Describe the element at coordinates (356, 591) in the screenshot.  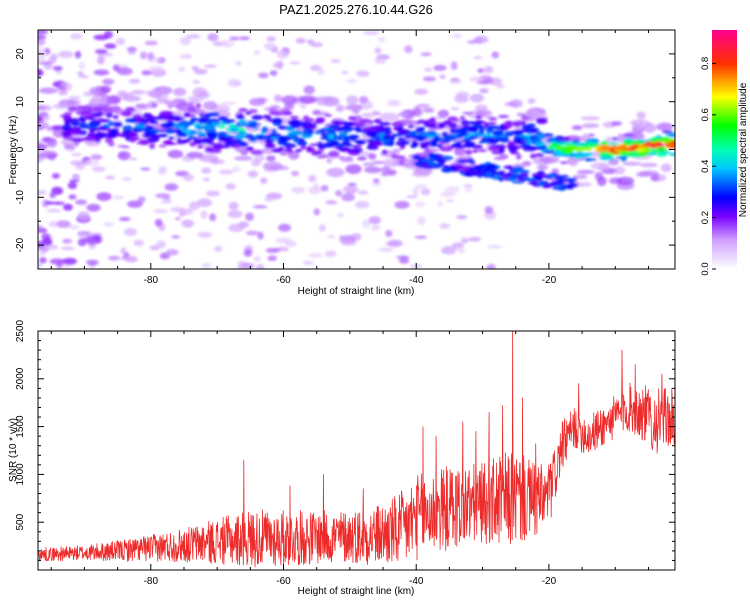
I see `snr-x-axis-label: Height of straight line (km)` at that location.